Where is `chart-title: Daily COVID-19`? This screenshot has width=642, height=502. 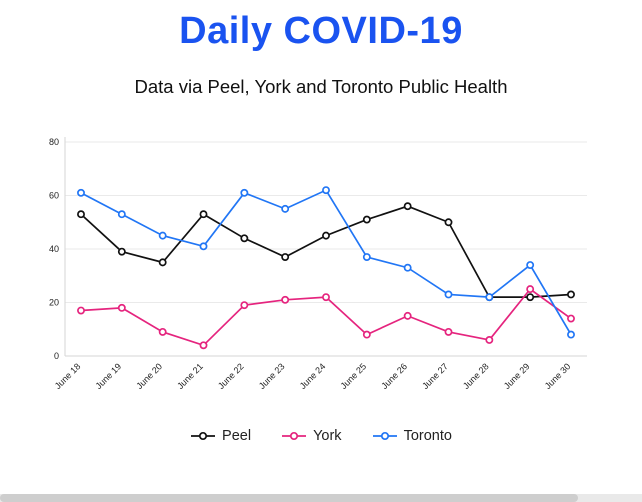 chart-title: Daily COVID-19 is located at coordinates (321, 31).